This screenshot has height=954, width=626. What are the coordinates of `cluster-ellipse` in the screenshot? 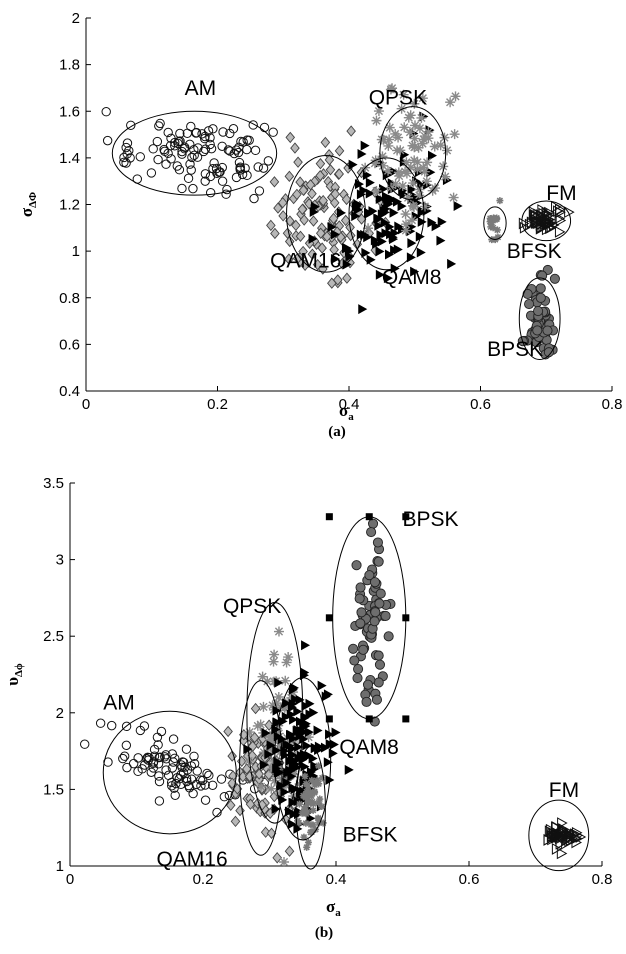 It's located at (275, 712).